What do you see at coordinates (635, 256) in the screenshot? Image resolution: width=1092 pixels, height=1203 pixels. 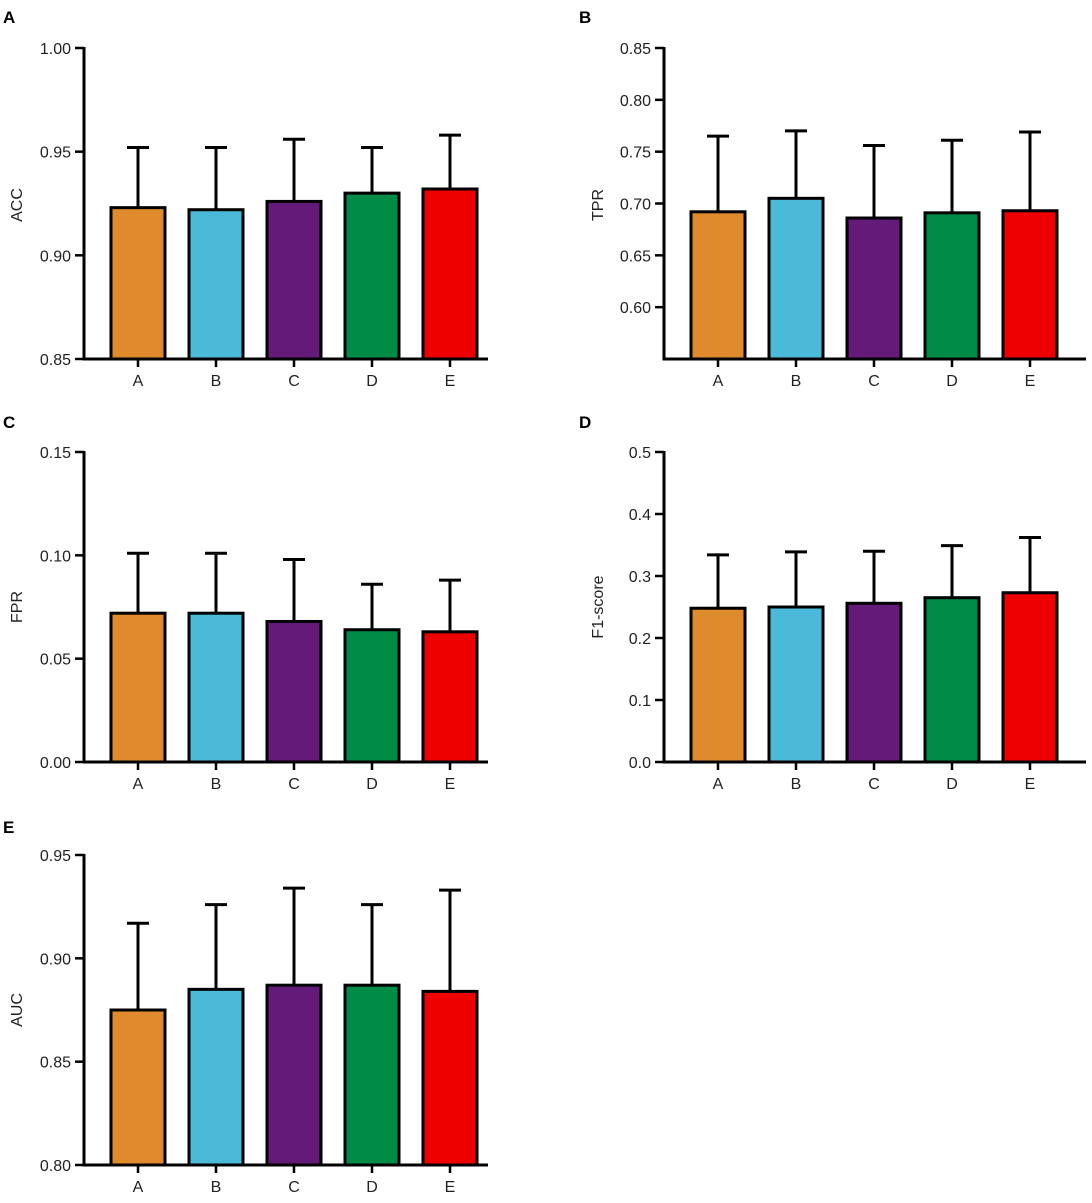 I see `panel-b-ytick-label: 0.65` at bounding box center [635, 256].